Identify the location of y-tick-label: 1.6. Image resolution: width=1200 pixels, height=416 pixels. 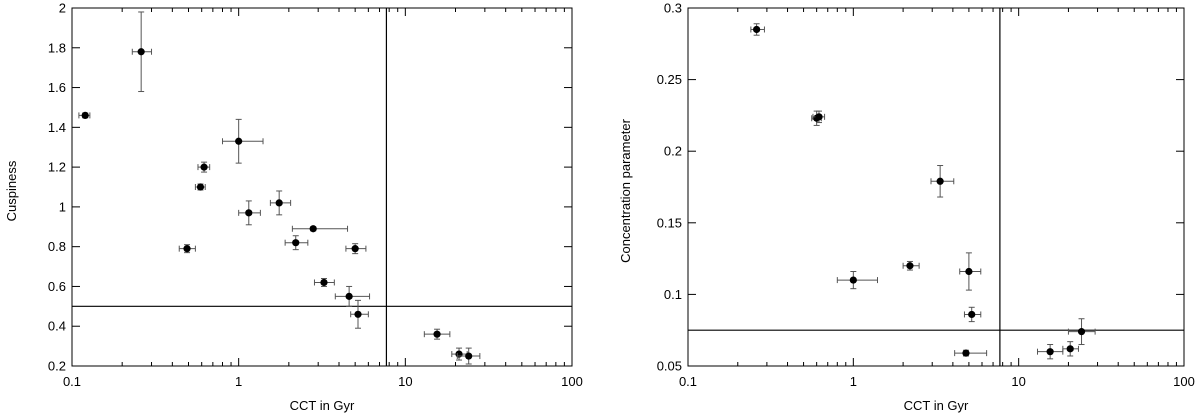
(57, 87).